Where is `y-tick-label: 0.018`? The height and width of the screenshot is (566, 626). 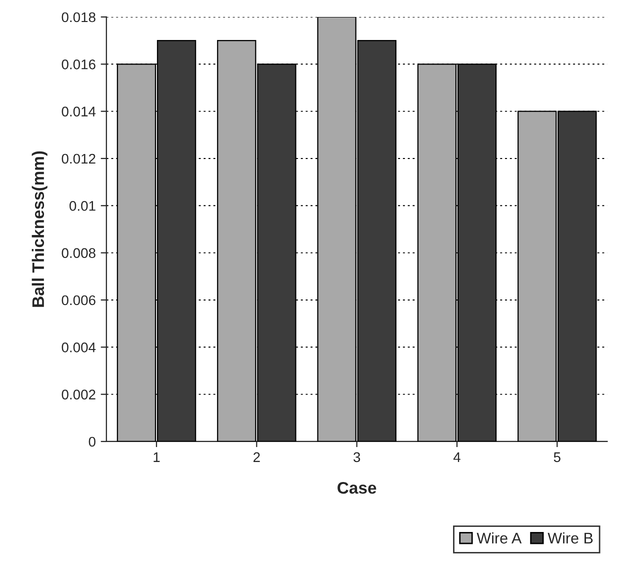
y-tick-label: 0.018 is located at coordinates (79, 17).